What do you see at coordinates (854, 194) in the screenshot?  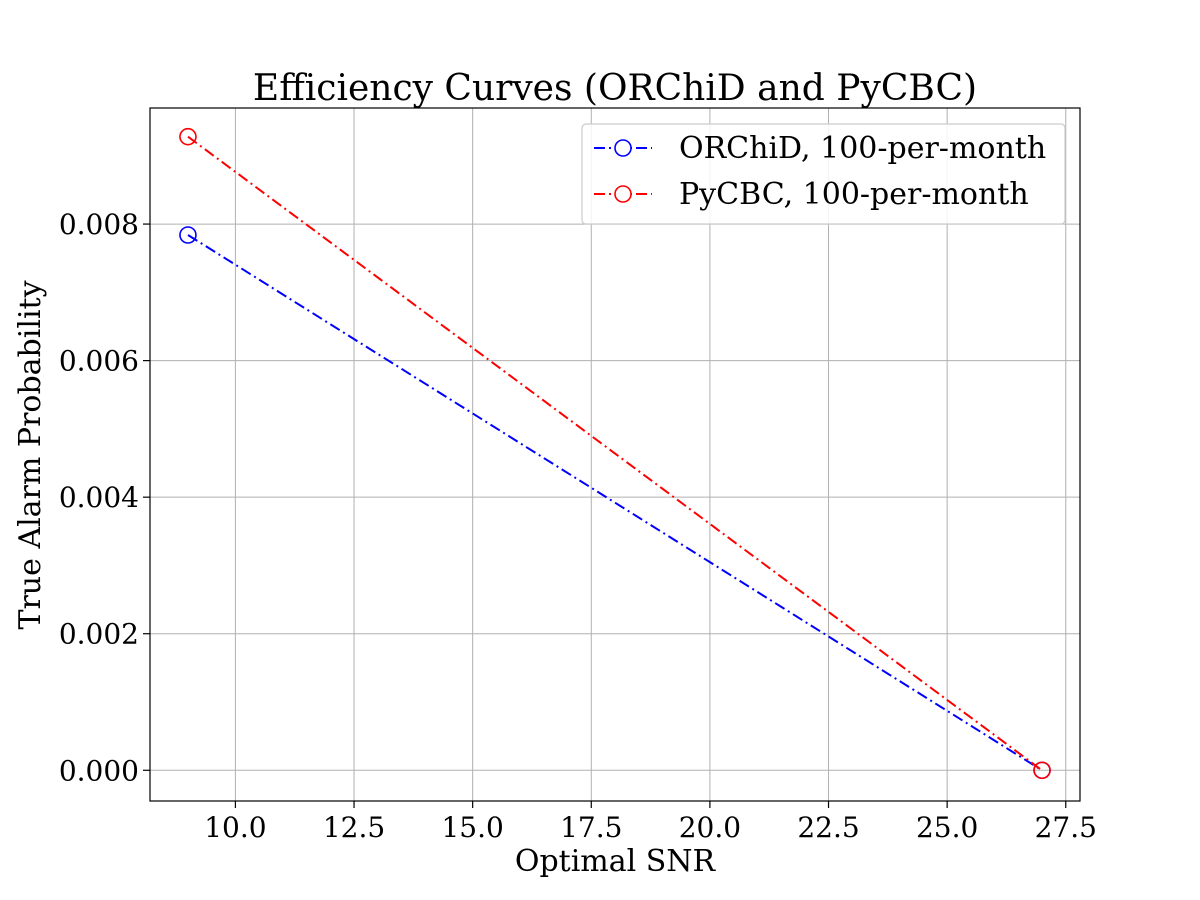 I see `legend-label: PyCBC, 100-per-month` at bounding box center [854, 194].